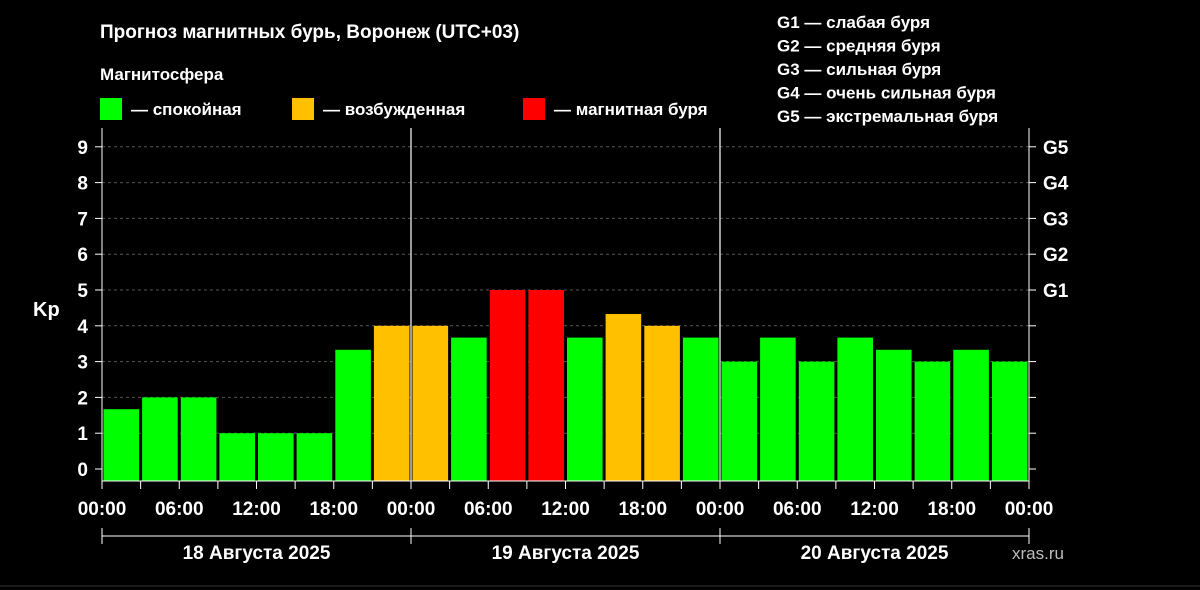 This screenshot has width=1200, height=590. I want to click on y-axis-label: Kp, so click(46, 310).